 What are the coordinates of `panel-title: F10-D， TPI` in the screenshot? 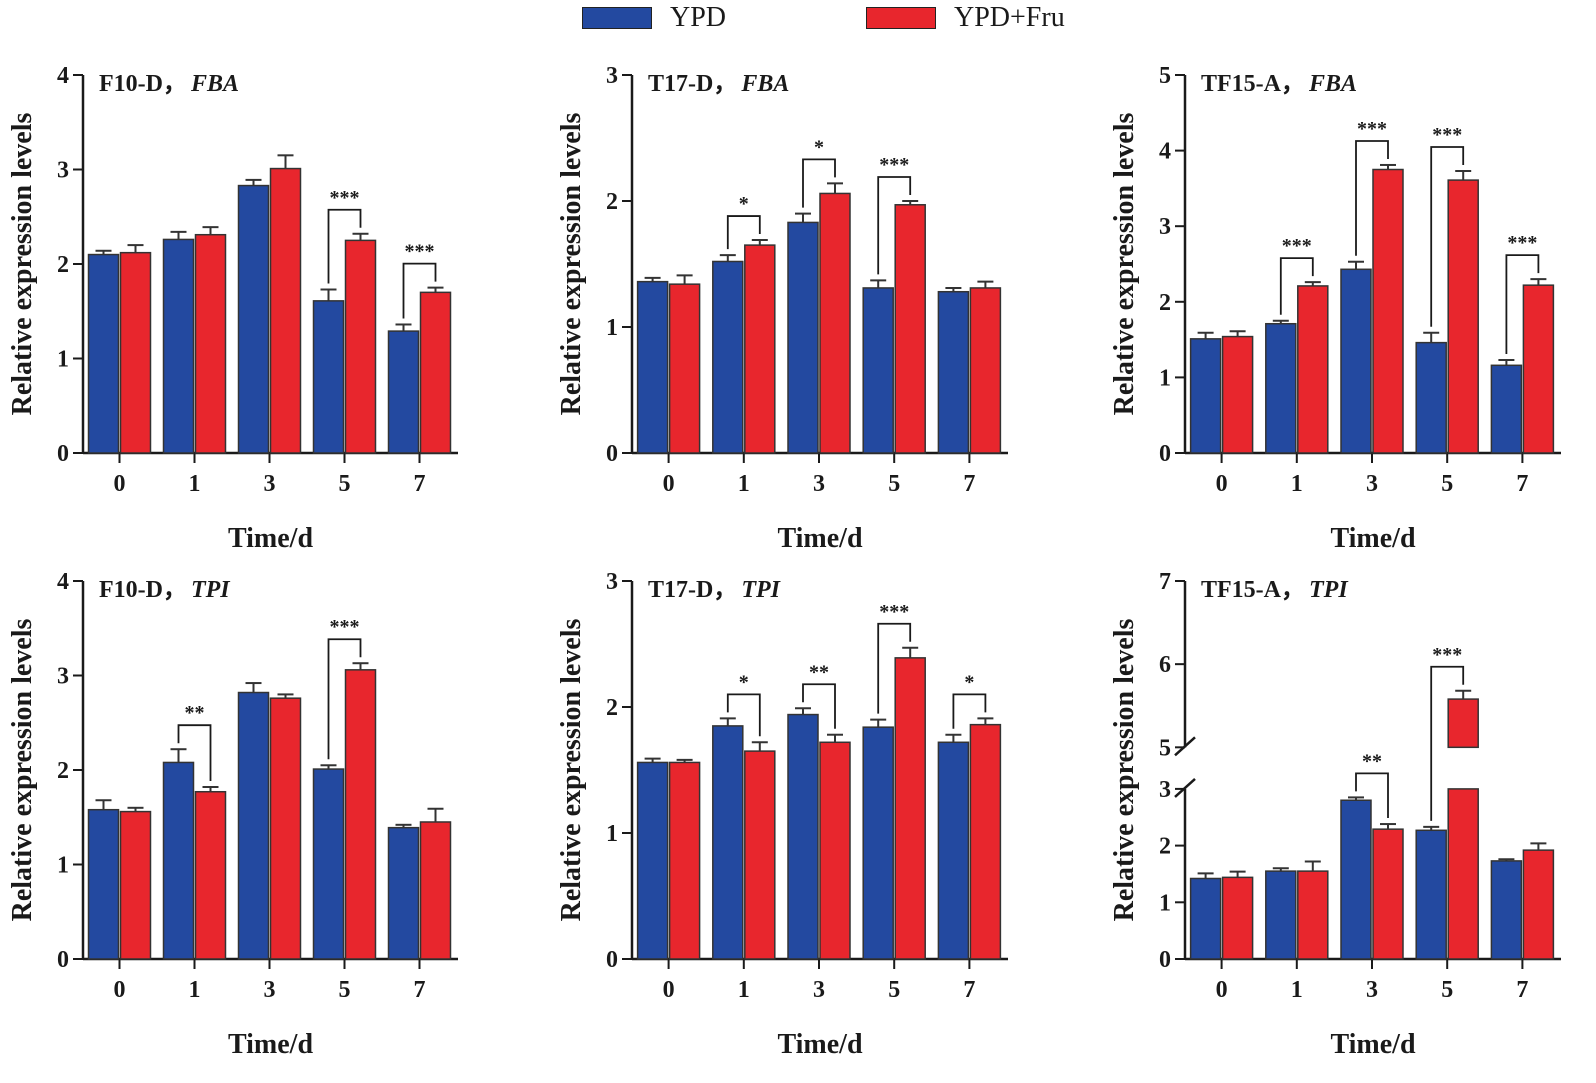 It's located at (165, 590).